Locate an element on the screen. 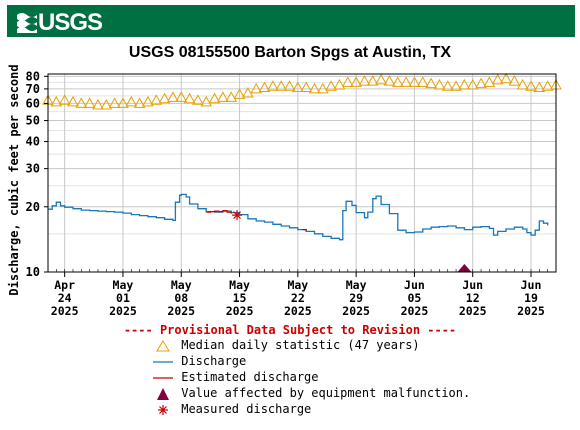 The width and height of the screenshot is (580, 430). y-axis-label: Discharge, cubic feet per second is located at coordinates (14, 179).